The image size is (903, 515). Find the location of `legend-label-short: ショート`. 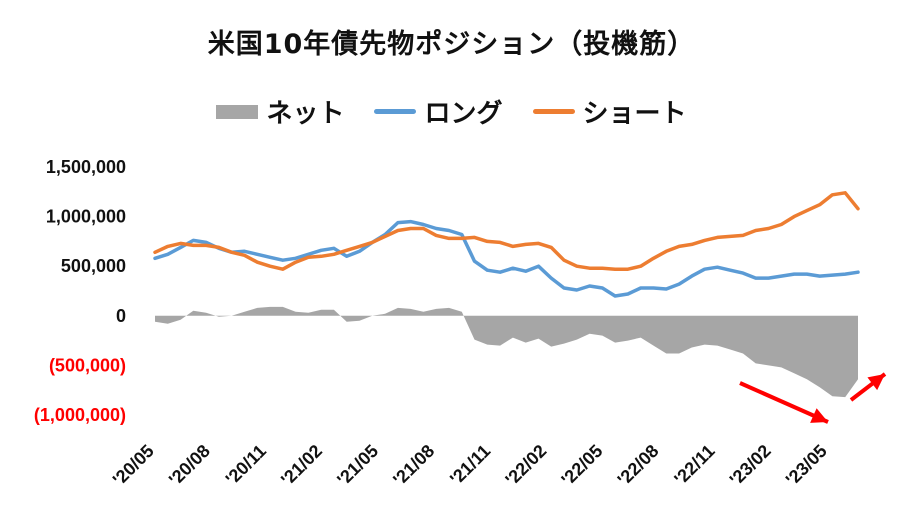

legend-label-short: ショート is located at coordinates (634, 114).